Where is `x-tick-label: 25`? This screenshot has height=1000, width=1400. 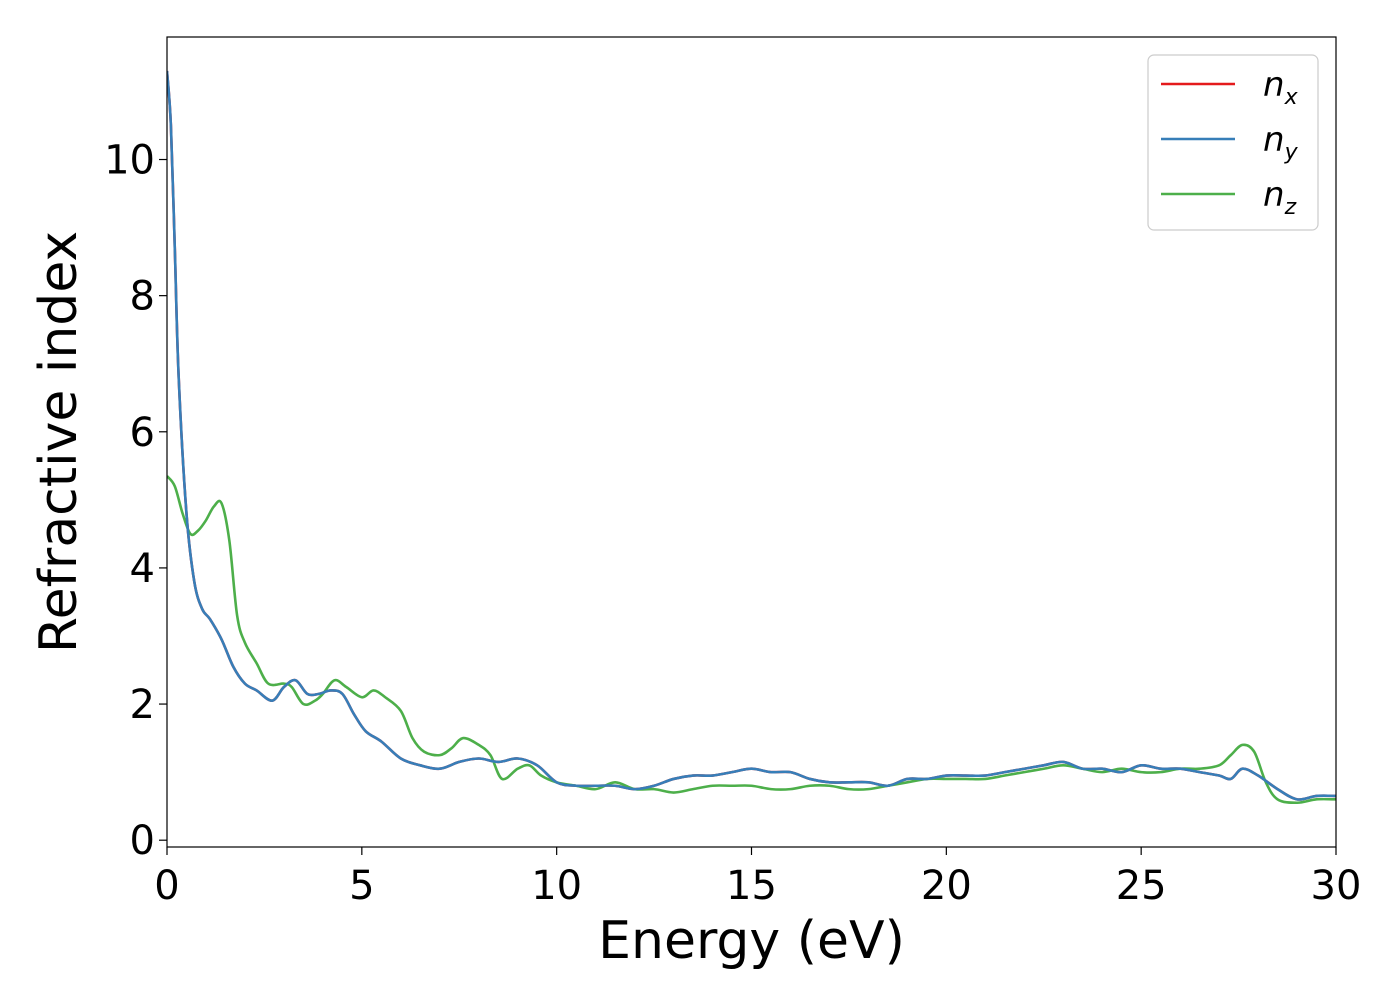
x-tick-label: 25 is located at coordinates (1141, 886).